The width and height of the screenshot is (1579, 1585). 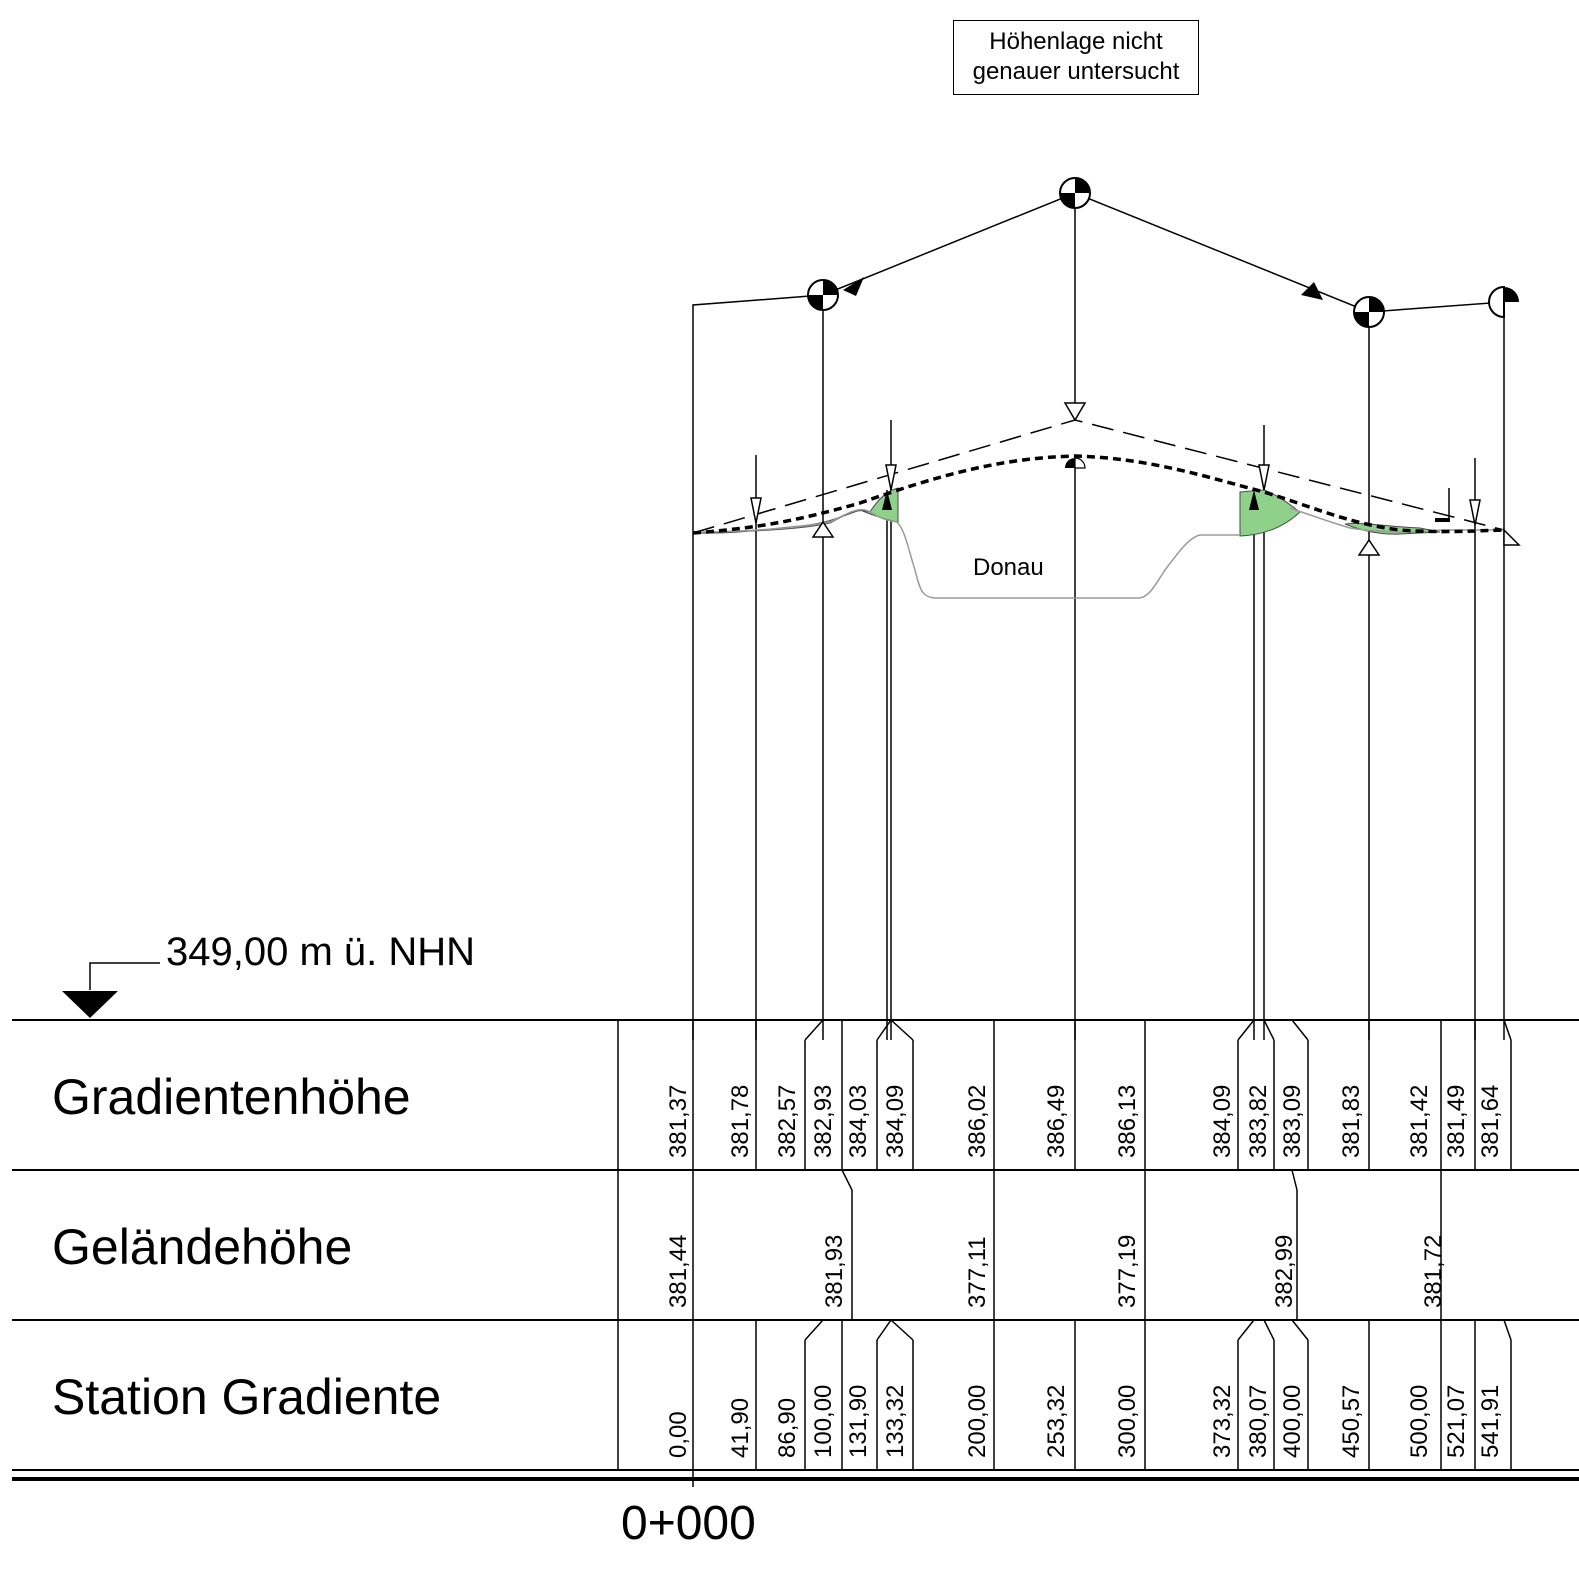 I want to click on gradient-height-value: 381,83, so click(x=1351, y=1121).